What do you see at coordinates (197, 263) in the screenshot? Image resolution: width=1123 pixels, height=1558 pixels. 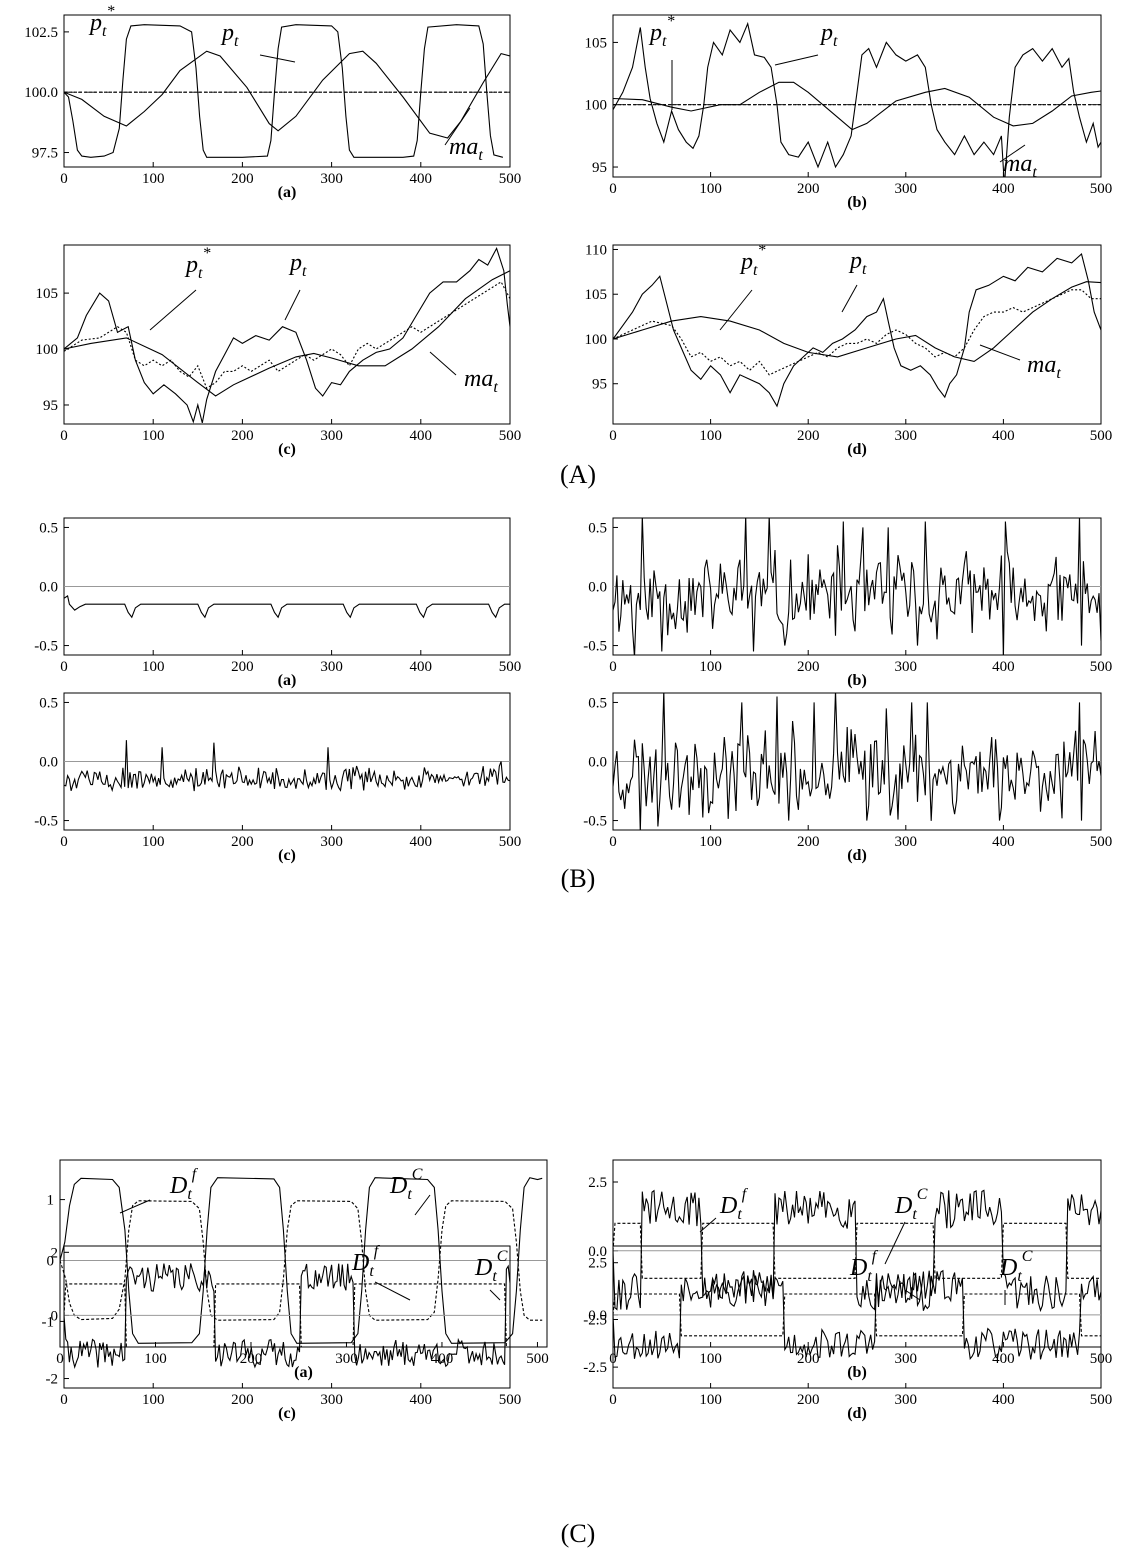 I see `series-annotation: pt*` at bounding box center [197, 263].